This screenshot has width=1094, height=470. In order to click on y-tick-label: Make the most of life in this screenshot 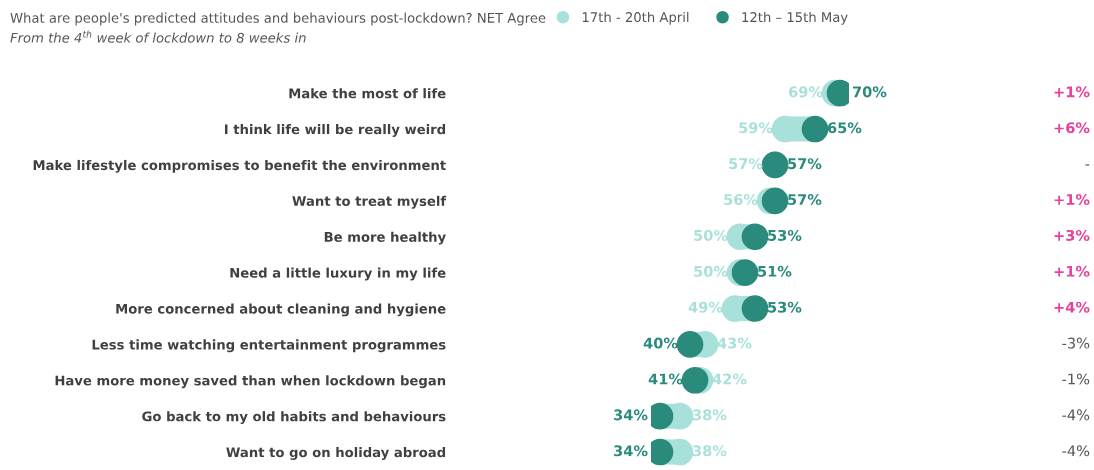, I will do `click(367, 93)`.